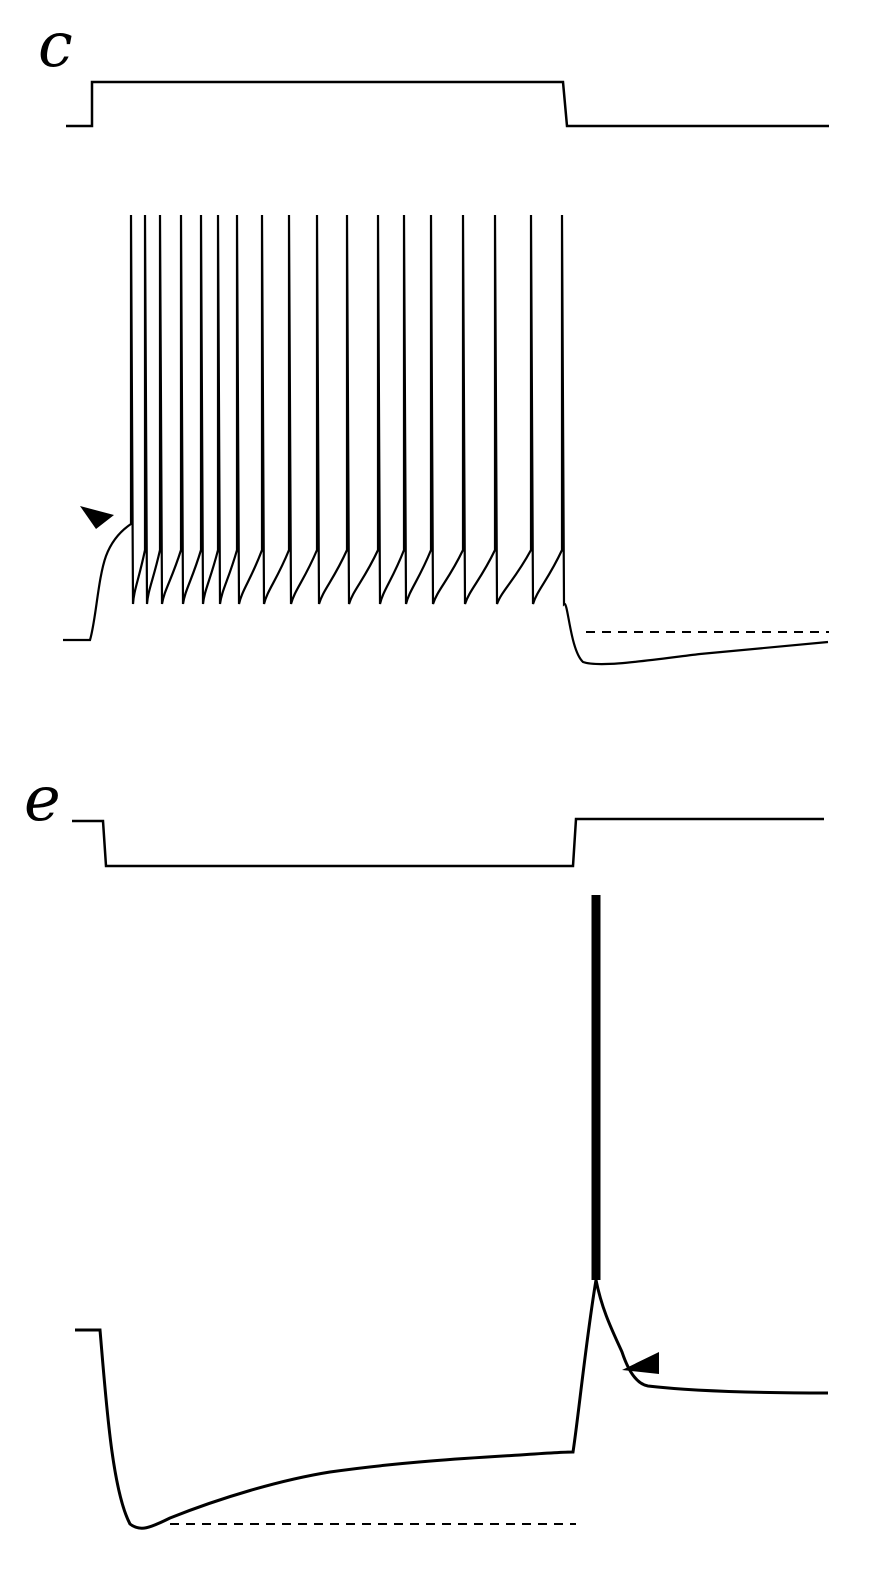 Image resolution: width=879 pixels, height=1589 pixels. What do you see at coordinates (448, 842) in the screenshot?
I see `panel-e-stimulus-trace` at bounding box center [448, 842].